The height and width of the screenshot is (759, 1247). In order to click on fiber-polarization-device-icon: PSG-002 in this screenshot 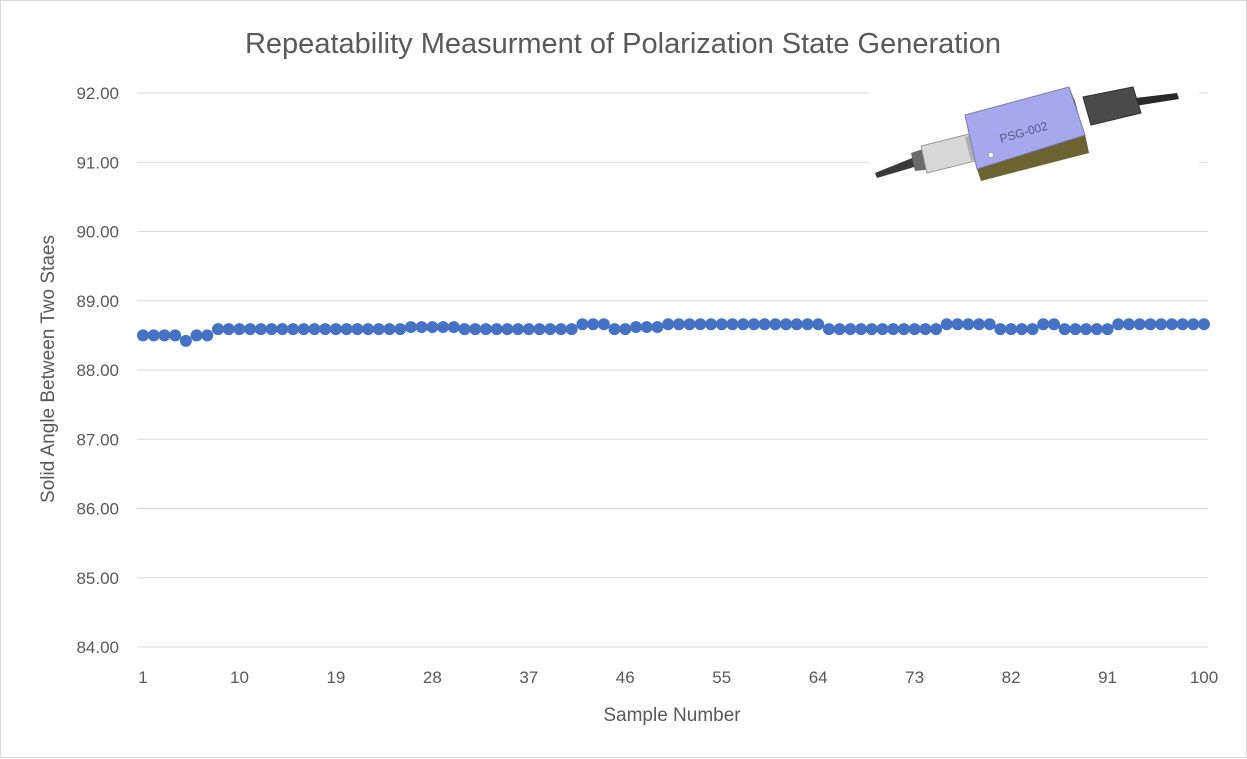, I will do `click(1034, 136)`.